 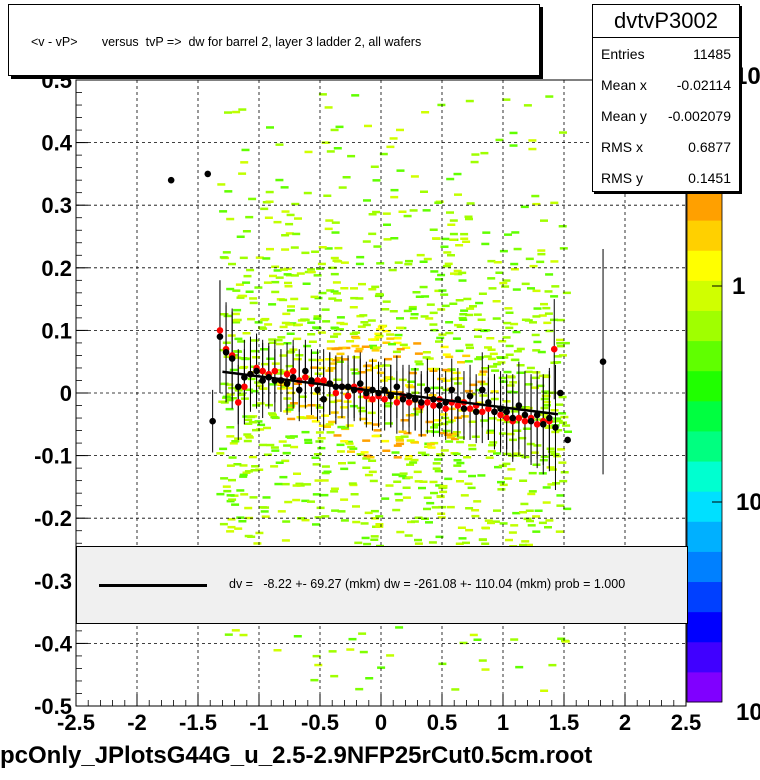 I want to click on stats-key: Mean x, so click(x=624, y=85).